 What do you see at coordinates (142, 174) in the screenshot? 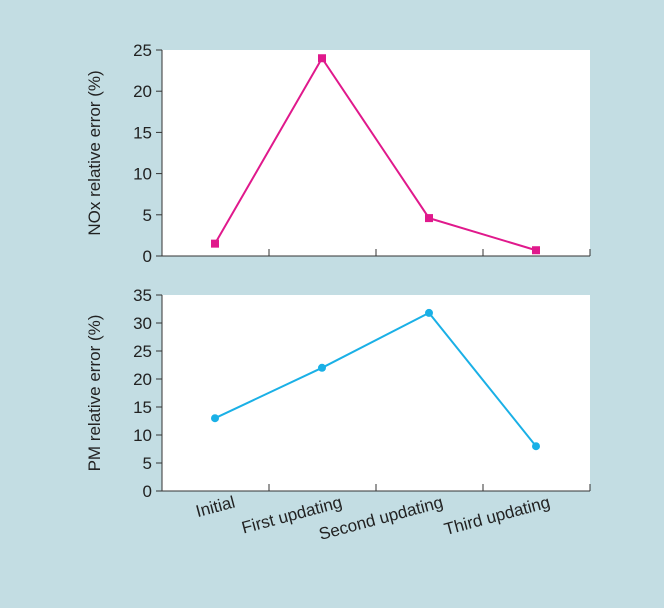
I see `nox-y-tick-label: 10` at bounding box center [142, 174].